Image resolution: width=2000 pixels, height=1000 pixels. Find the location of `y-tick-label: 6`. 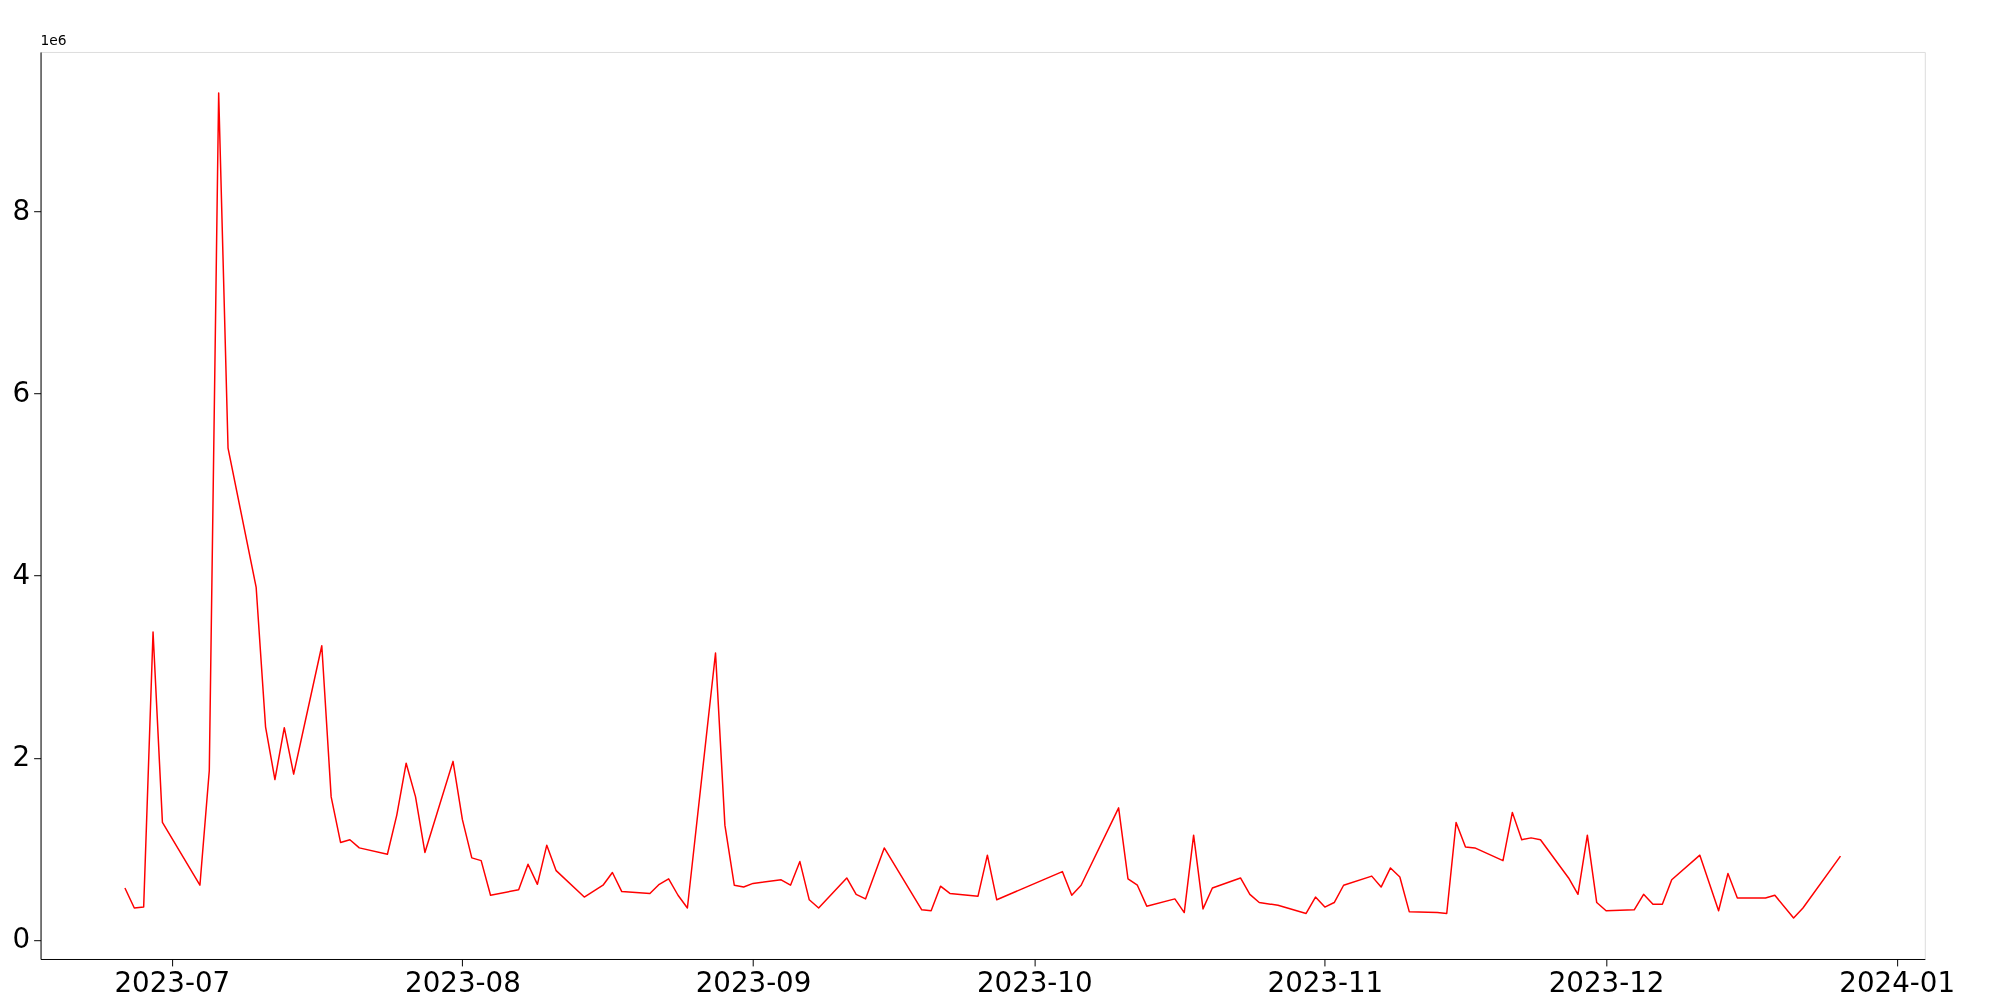

y-tick-label: 6 is located at coordinates (21, 392).